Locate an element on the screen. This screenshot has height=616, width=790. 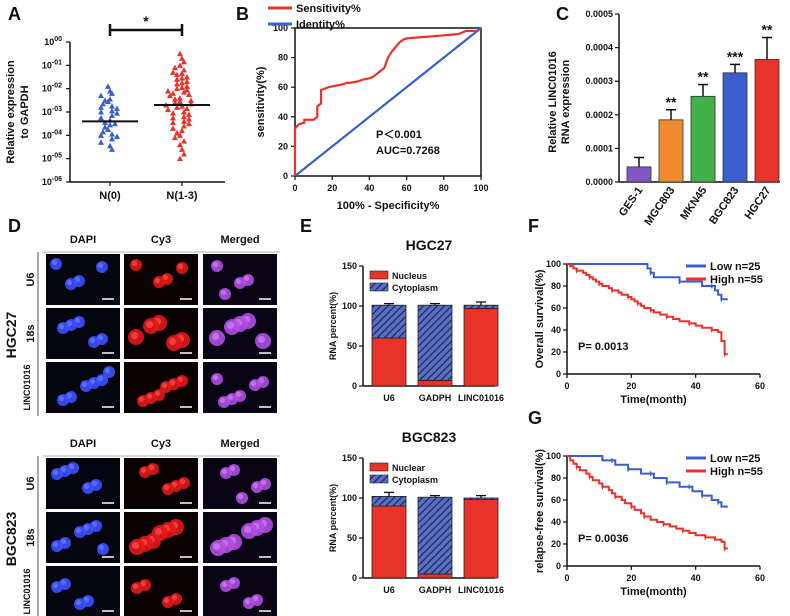
e2-y-tick-label: 100 is located at coordinates (349, 498).